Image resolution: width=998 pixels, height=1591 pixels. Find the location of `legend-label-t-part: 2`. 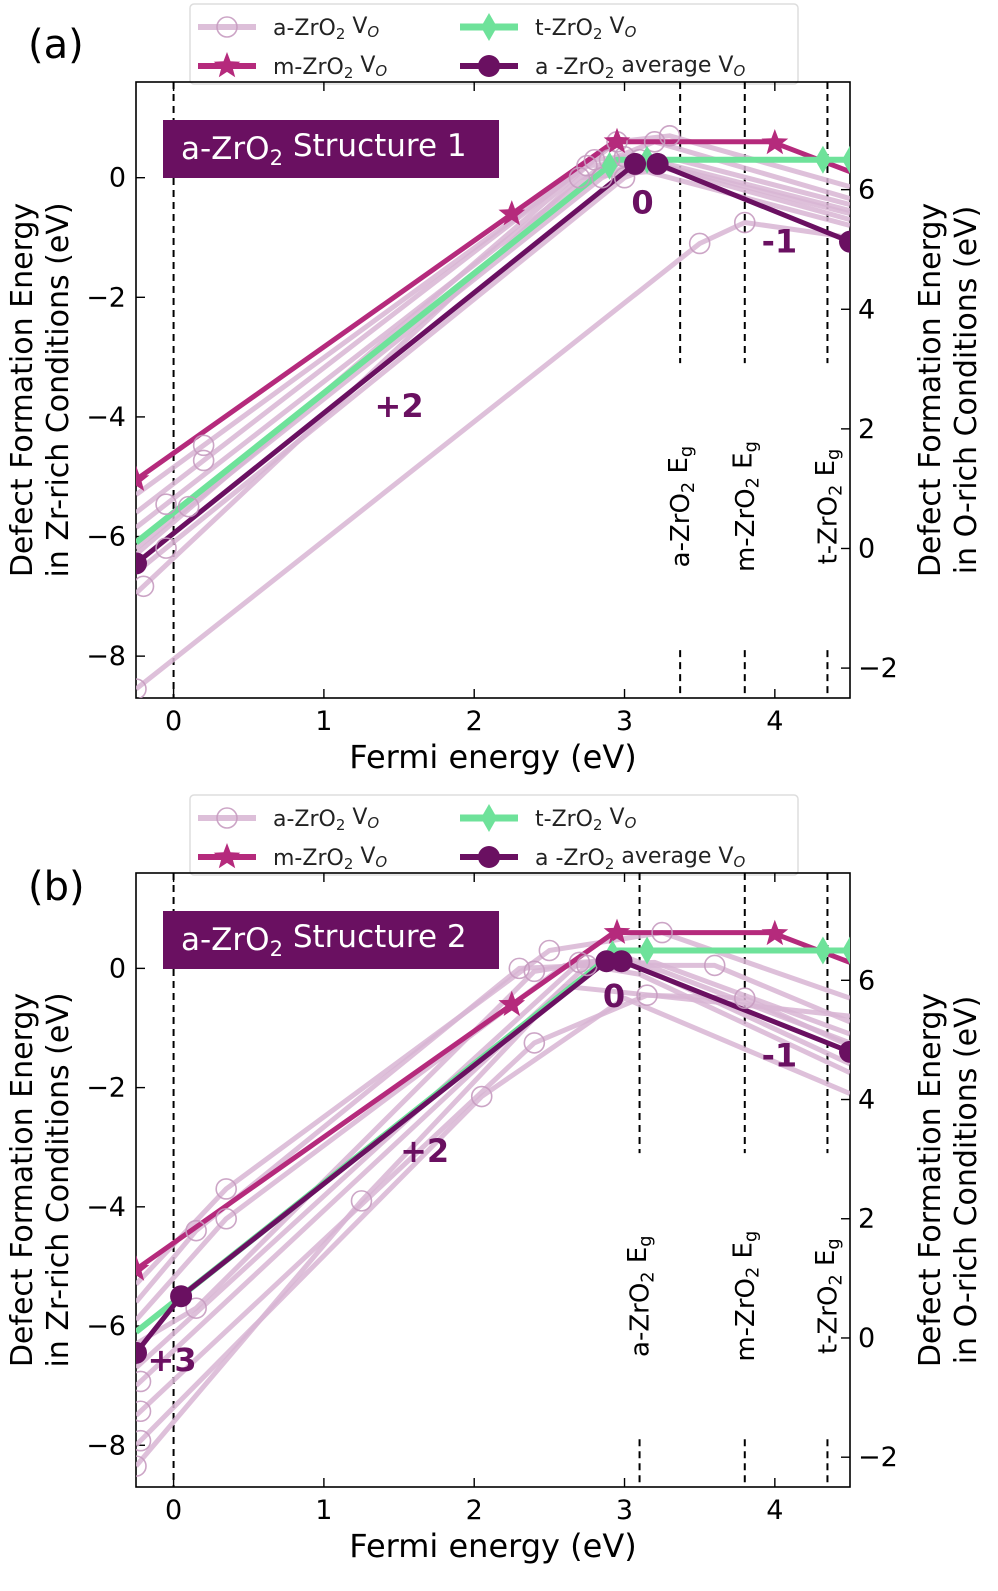

legend-label-t-part: 2 is located at coordinates (598, 34).